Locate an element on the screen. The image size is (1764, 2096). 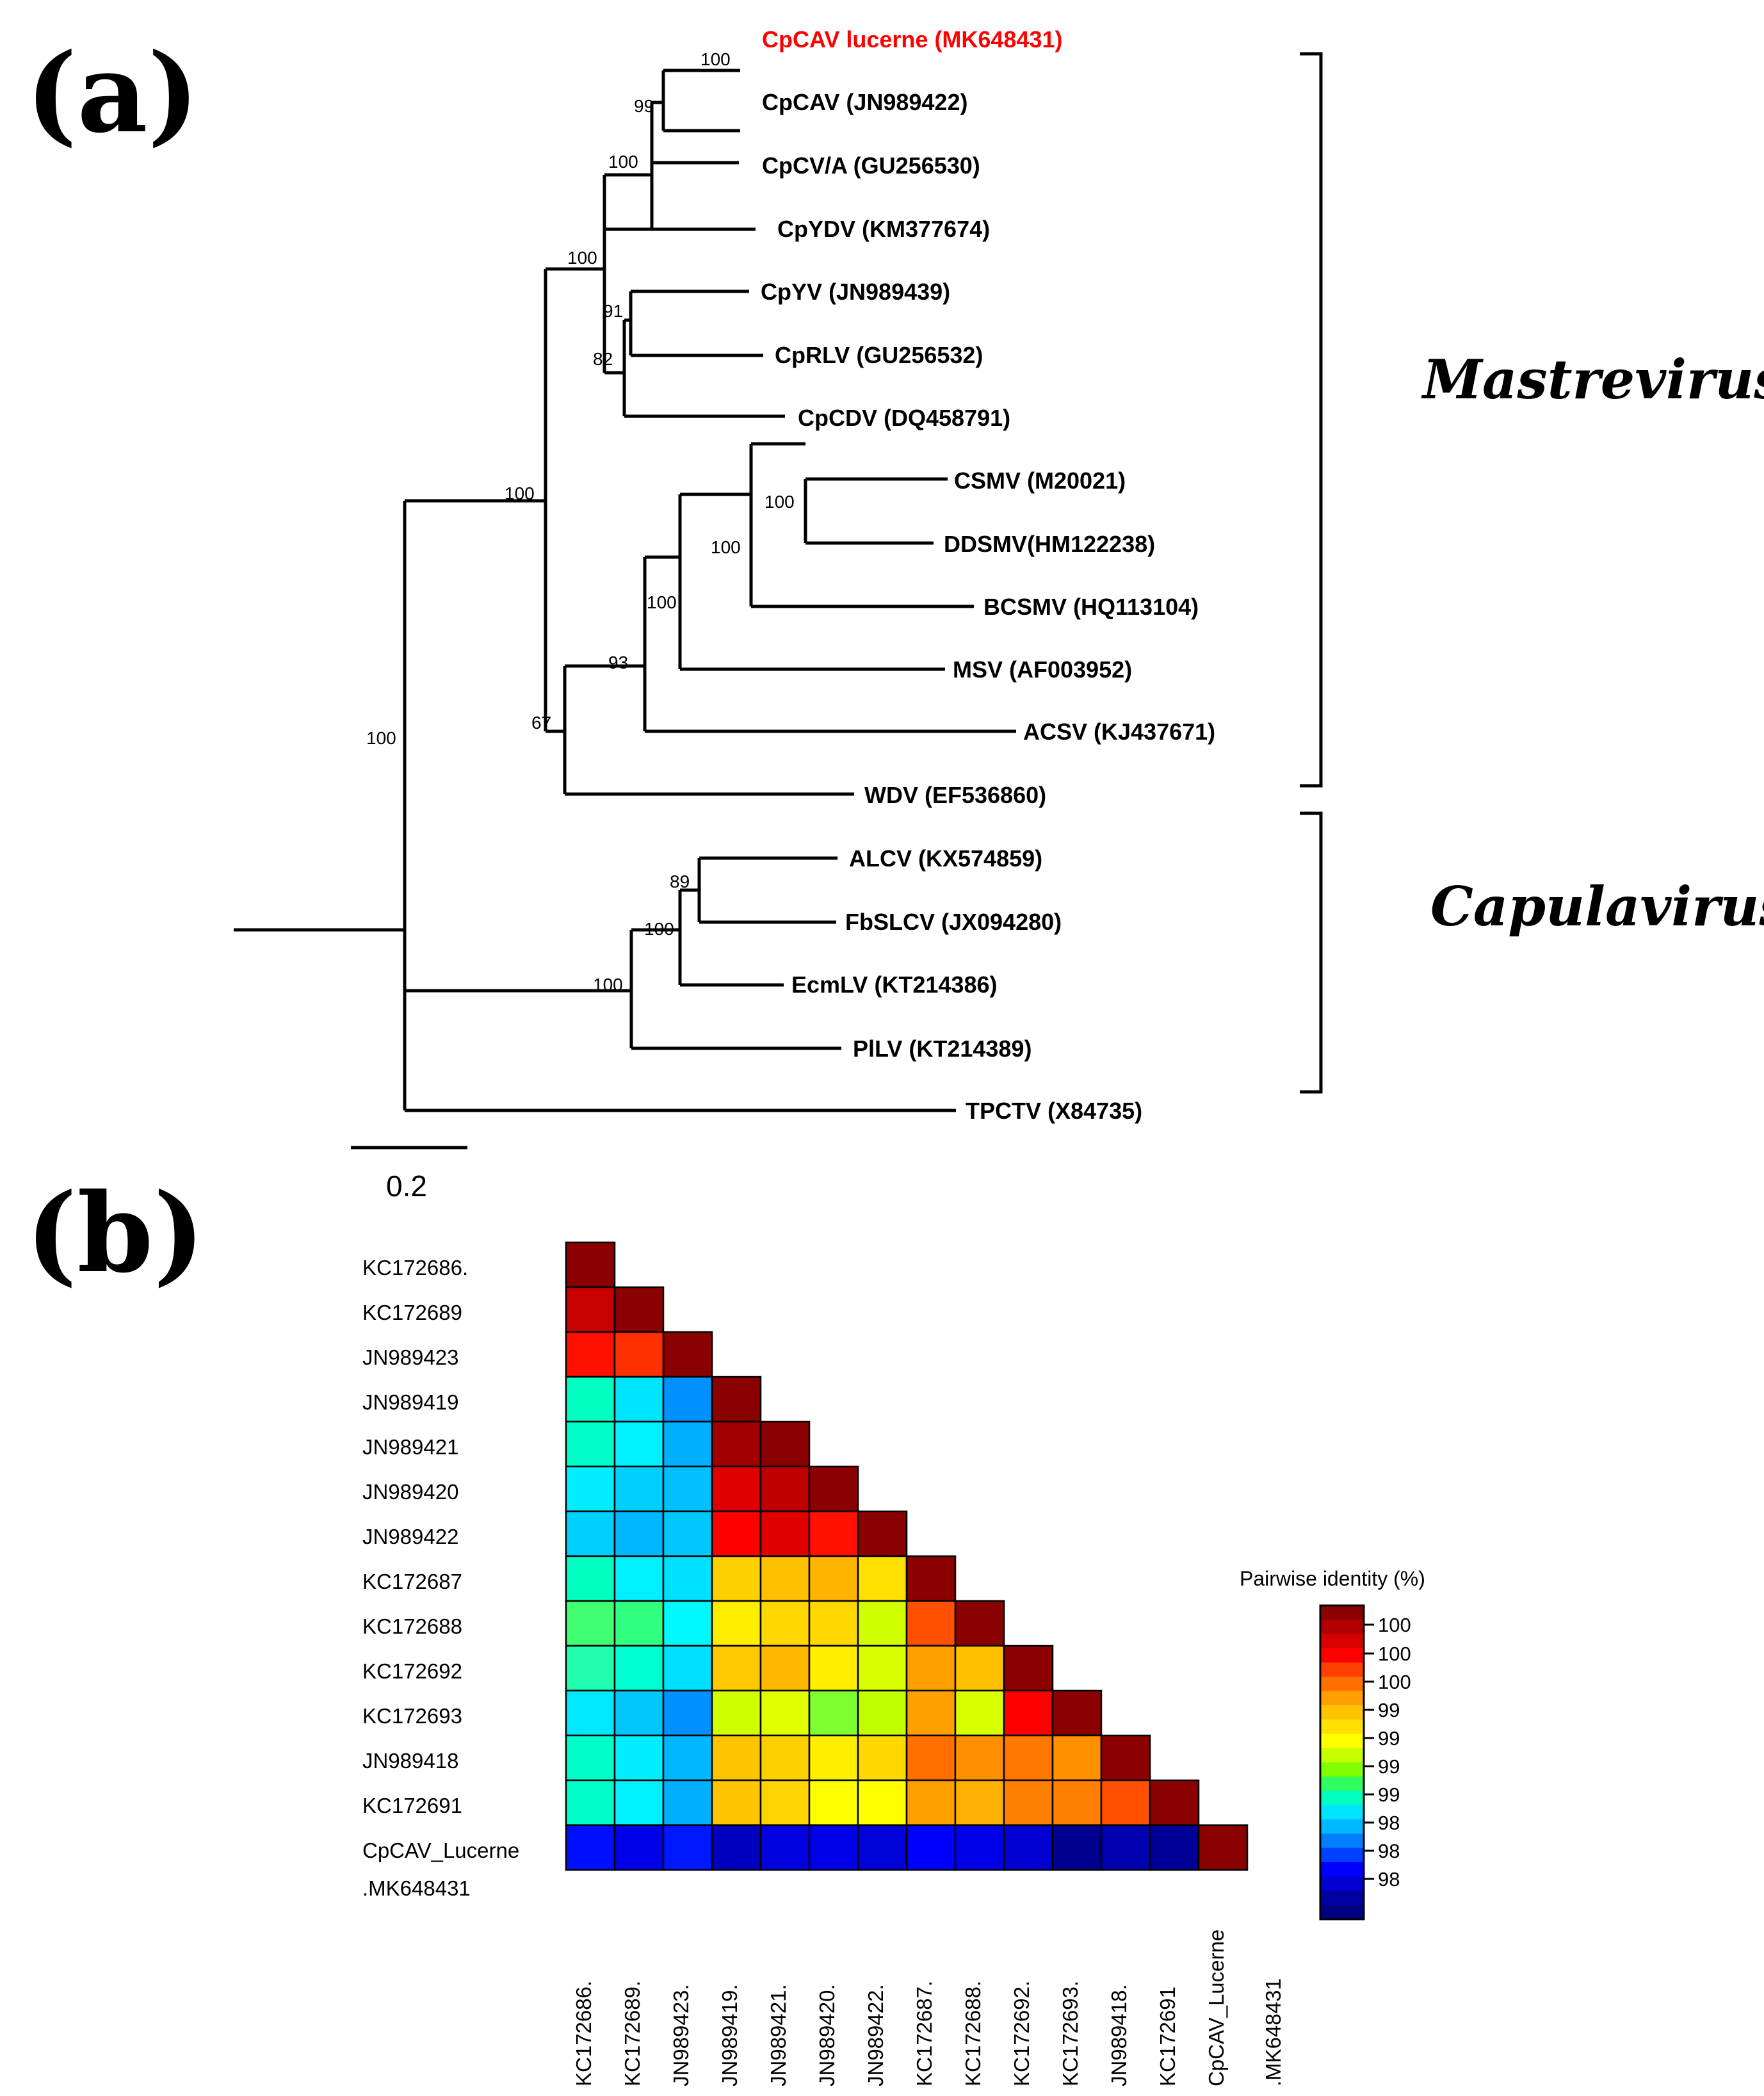
legend-tick-label: 100 is located at coordinates (1394, 1654).